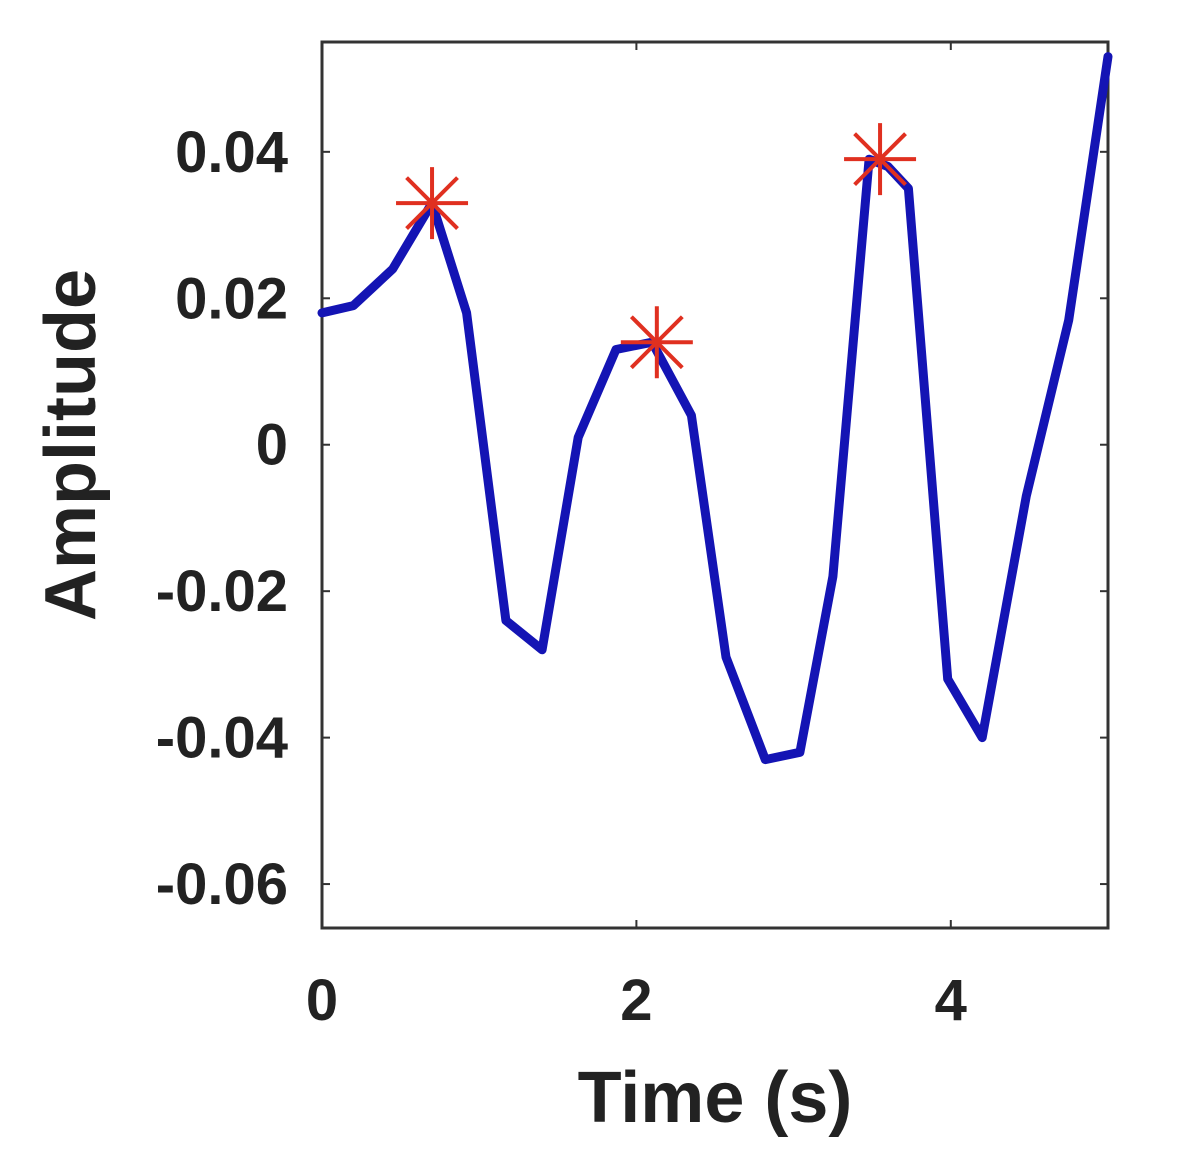 This screenshot has height=1167, width=1196. Describe the element at coordinates (715, 1098) in the screenshot. I see `x-axis-label: Time (s)` at that location.